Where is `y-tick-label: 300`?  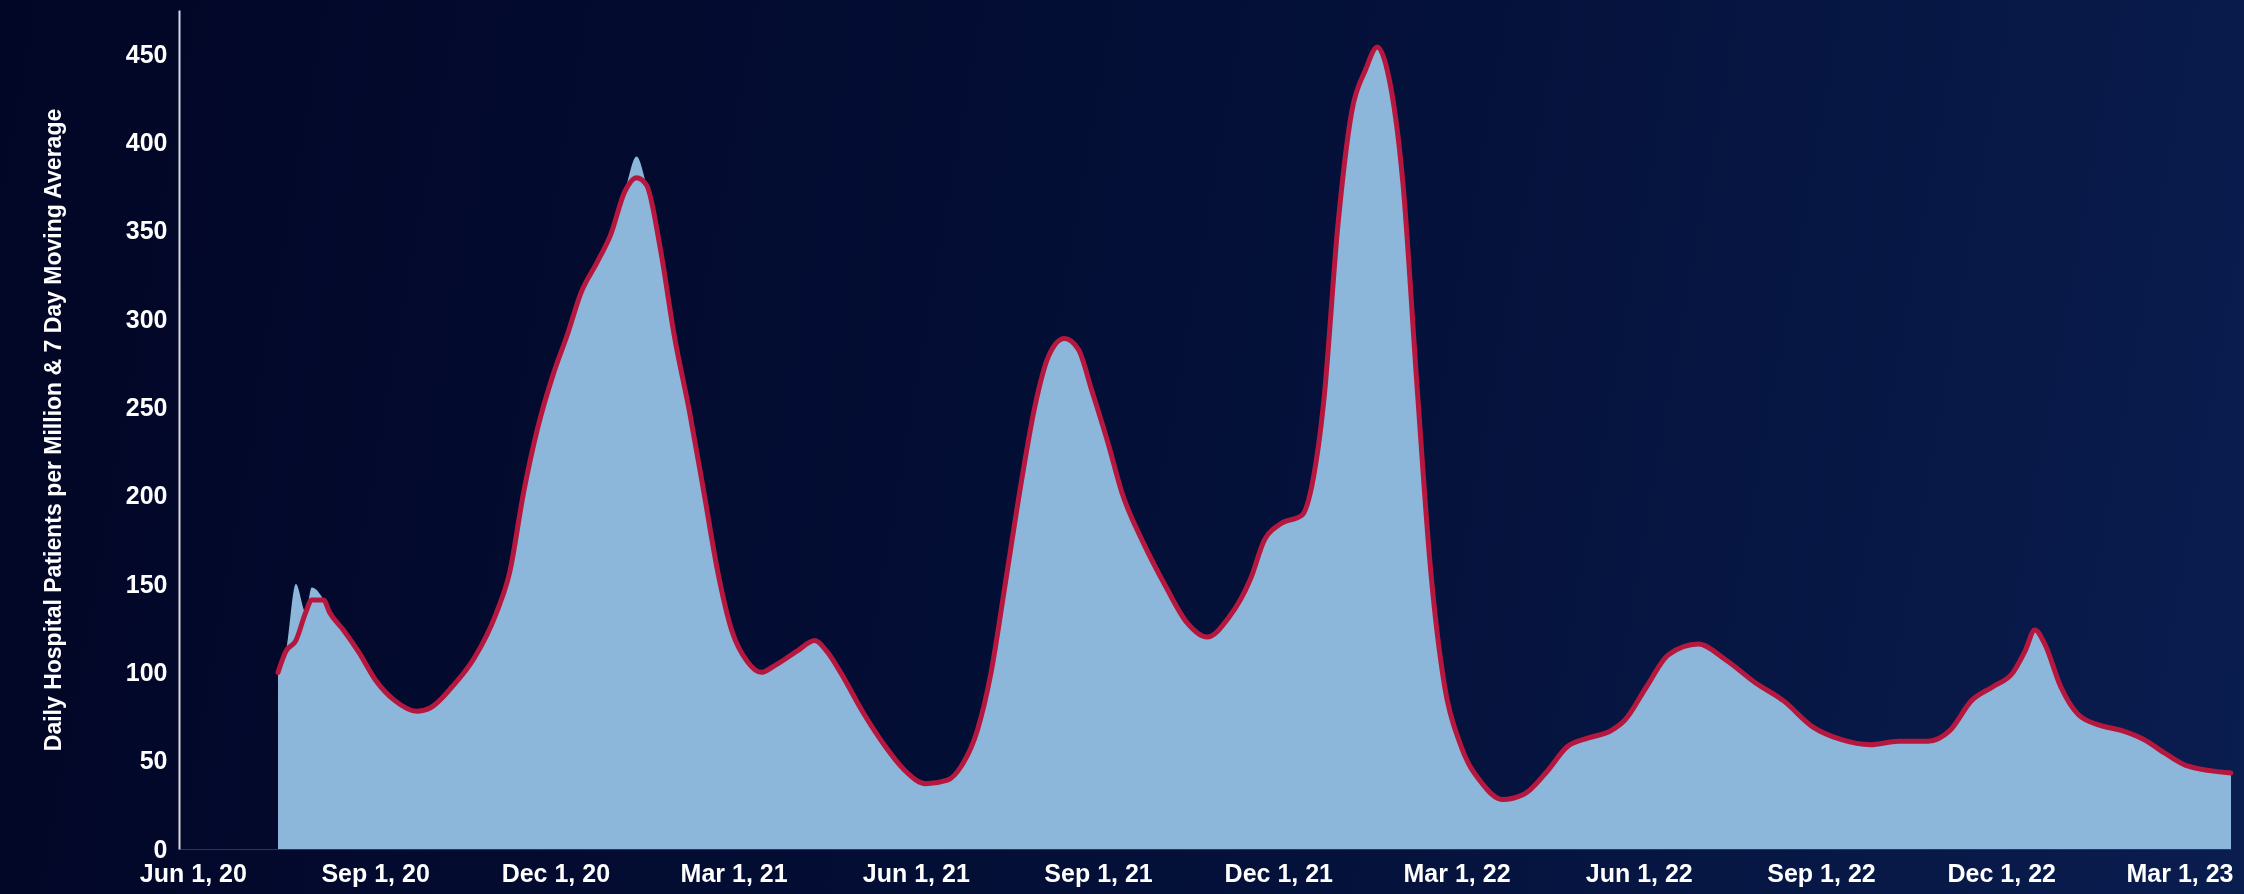
y-tick-label: 300 is located at coordinates (146, 318).